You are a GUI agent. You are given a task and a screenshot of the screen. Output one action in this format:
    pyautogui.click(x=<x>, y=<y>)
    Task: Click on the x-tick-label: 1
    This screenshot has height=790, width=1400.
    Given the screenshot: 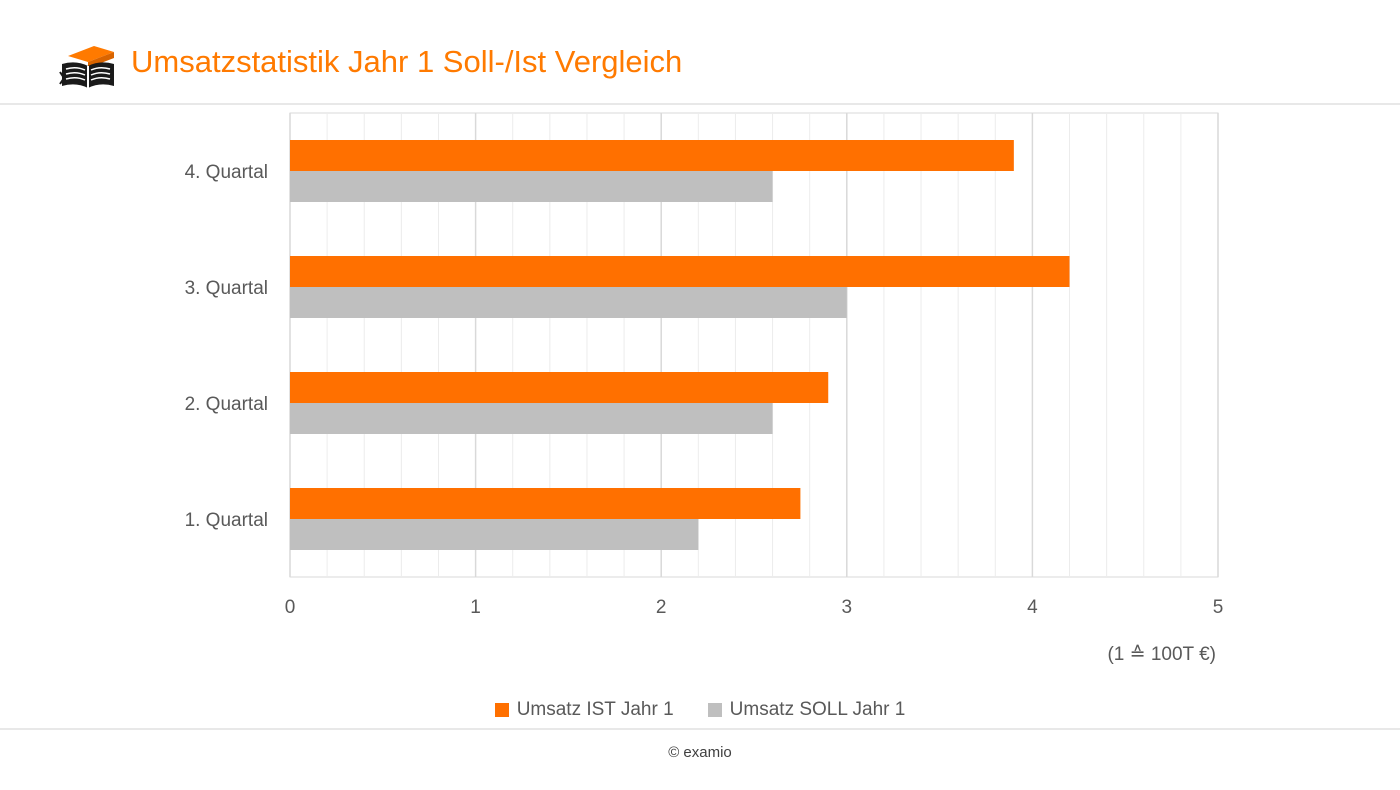 What is the action you would take?
    pyautogui.click(x=475, y=607)
    